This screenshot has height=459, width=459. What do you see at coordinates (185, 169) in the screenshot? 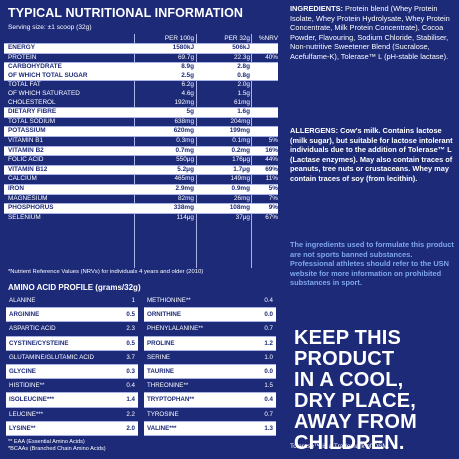
I see `value-per100g: 5.2μg` at bounding box center [185, 169].